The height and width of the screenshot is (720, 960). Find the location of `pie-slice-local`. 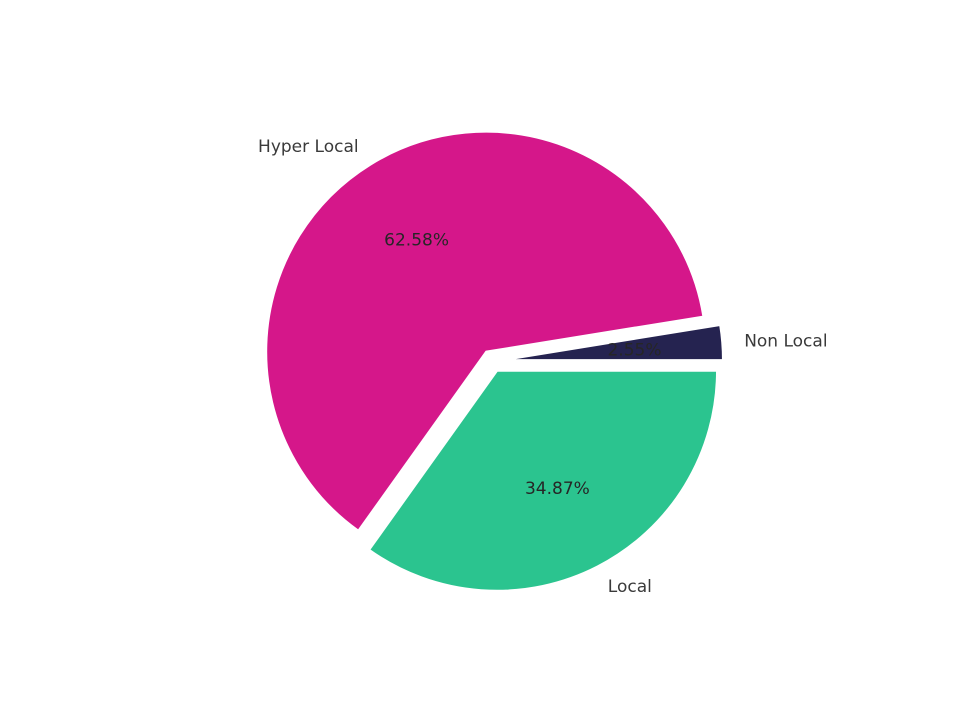

pie-slice-local is located at coordinates (543, 480).